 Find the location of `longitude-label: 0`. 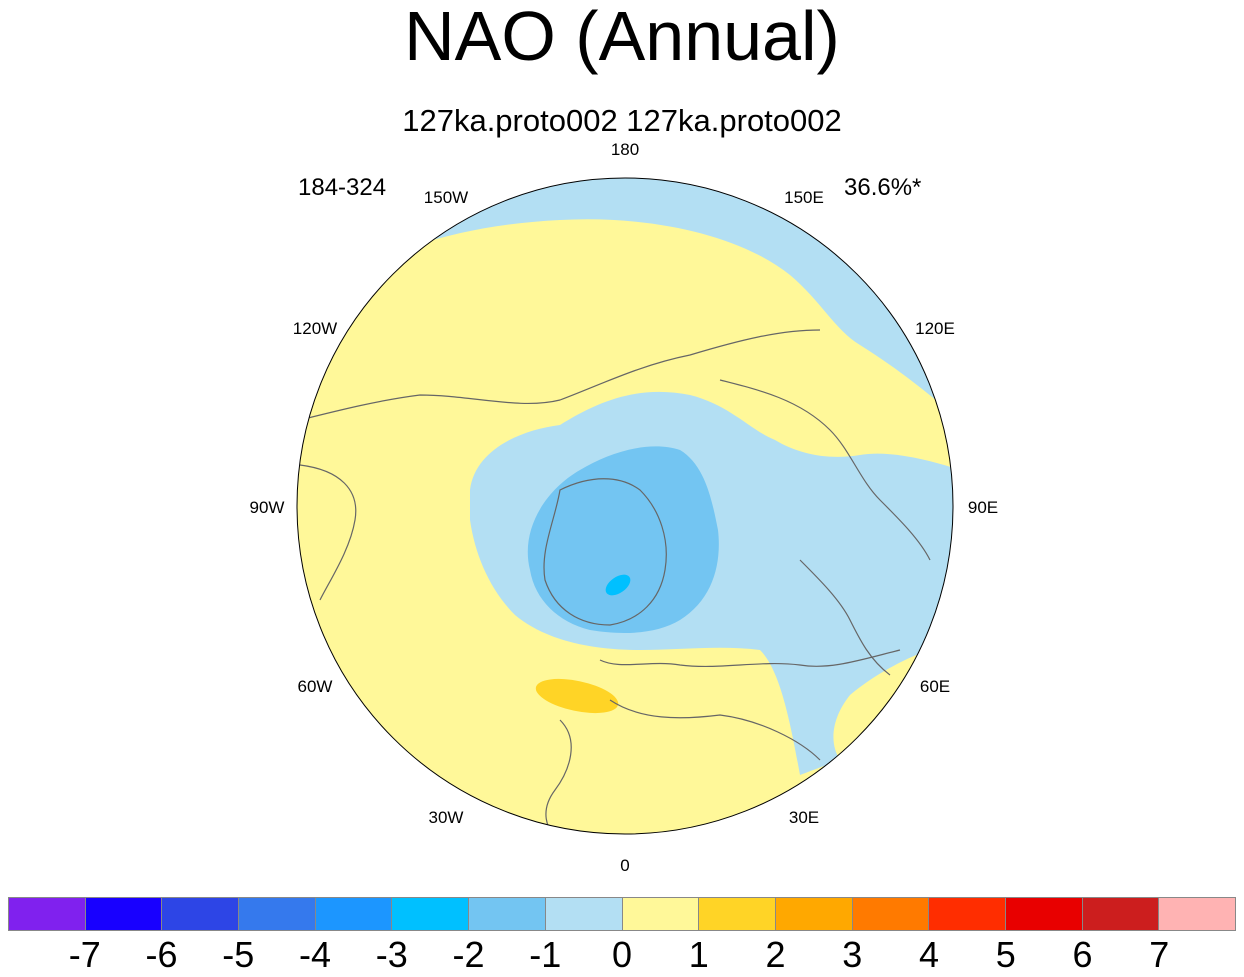

longitude-label: 0 is located at coordinates (624, 865).